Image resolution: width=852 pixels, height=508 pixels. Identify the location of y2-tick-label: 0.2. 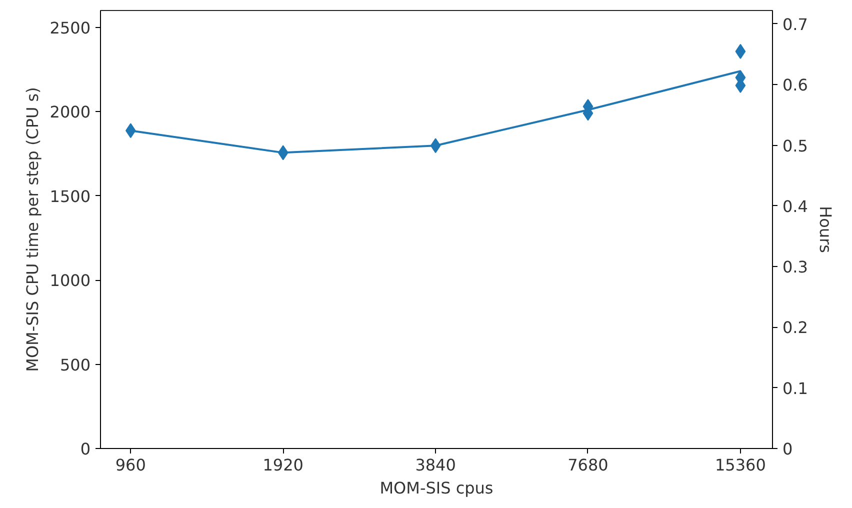
(795, 328).